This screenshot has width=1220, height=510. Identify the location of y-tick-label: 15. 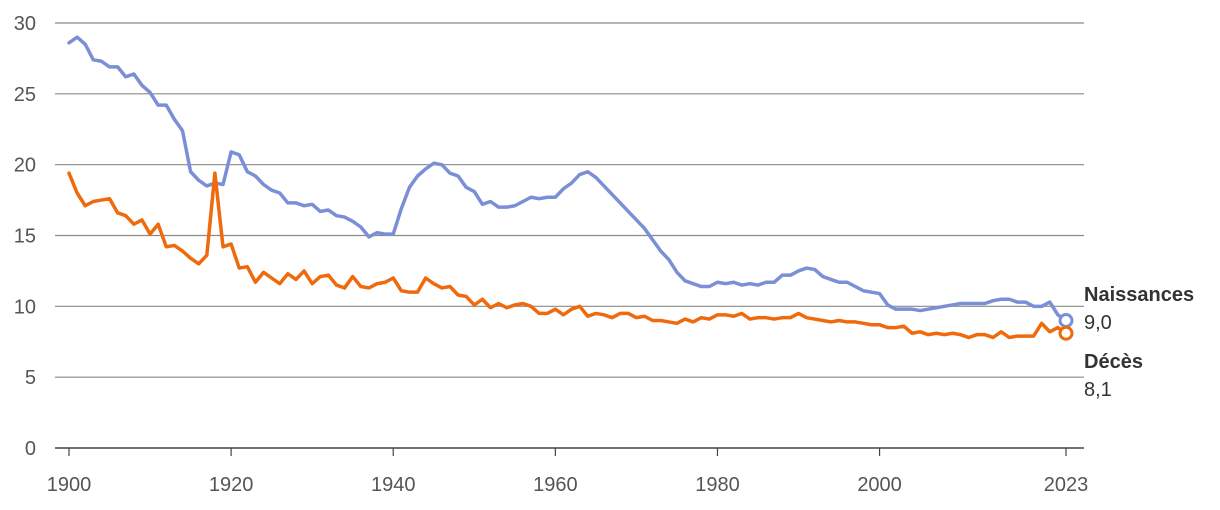
(25, 237).